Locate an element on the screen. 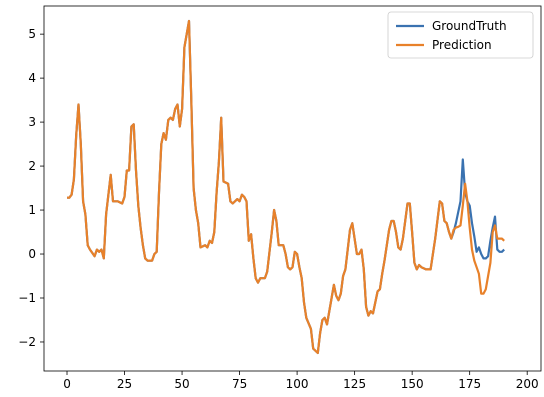 This screenshot has height=397, width=544. x-tick-label: 0 is located at coordinates (67, 384).